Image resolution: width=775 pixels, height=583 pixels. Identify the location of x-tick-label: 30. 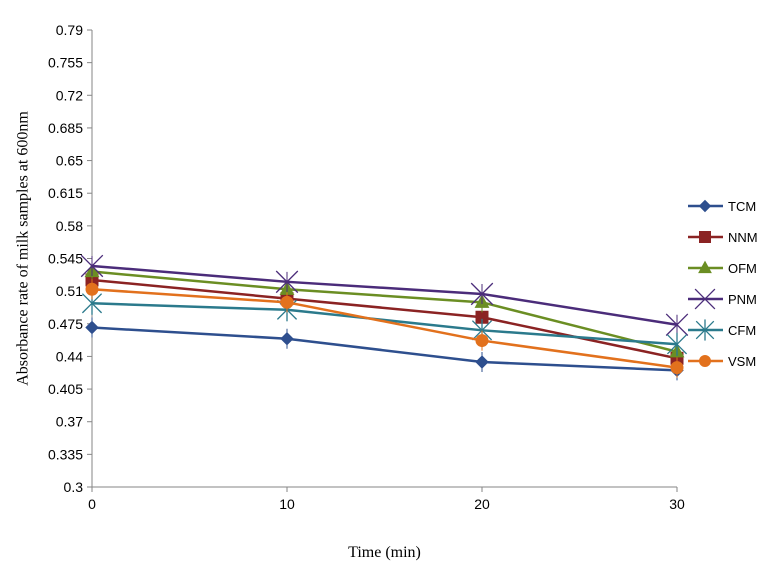
(677, 504).